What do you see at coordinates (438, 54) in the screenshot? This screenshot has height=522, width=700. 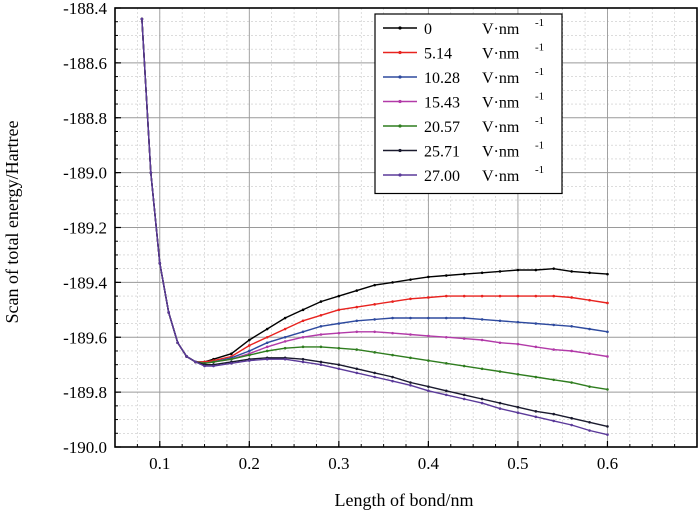 I see `legend-series-name: 5.14` at bounding box center [438, 54].